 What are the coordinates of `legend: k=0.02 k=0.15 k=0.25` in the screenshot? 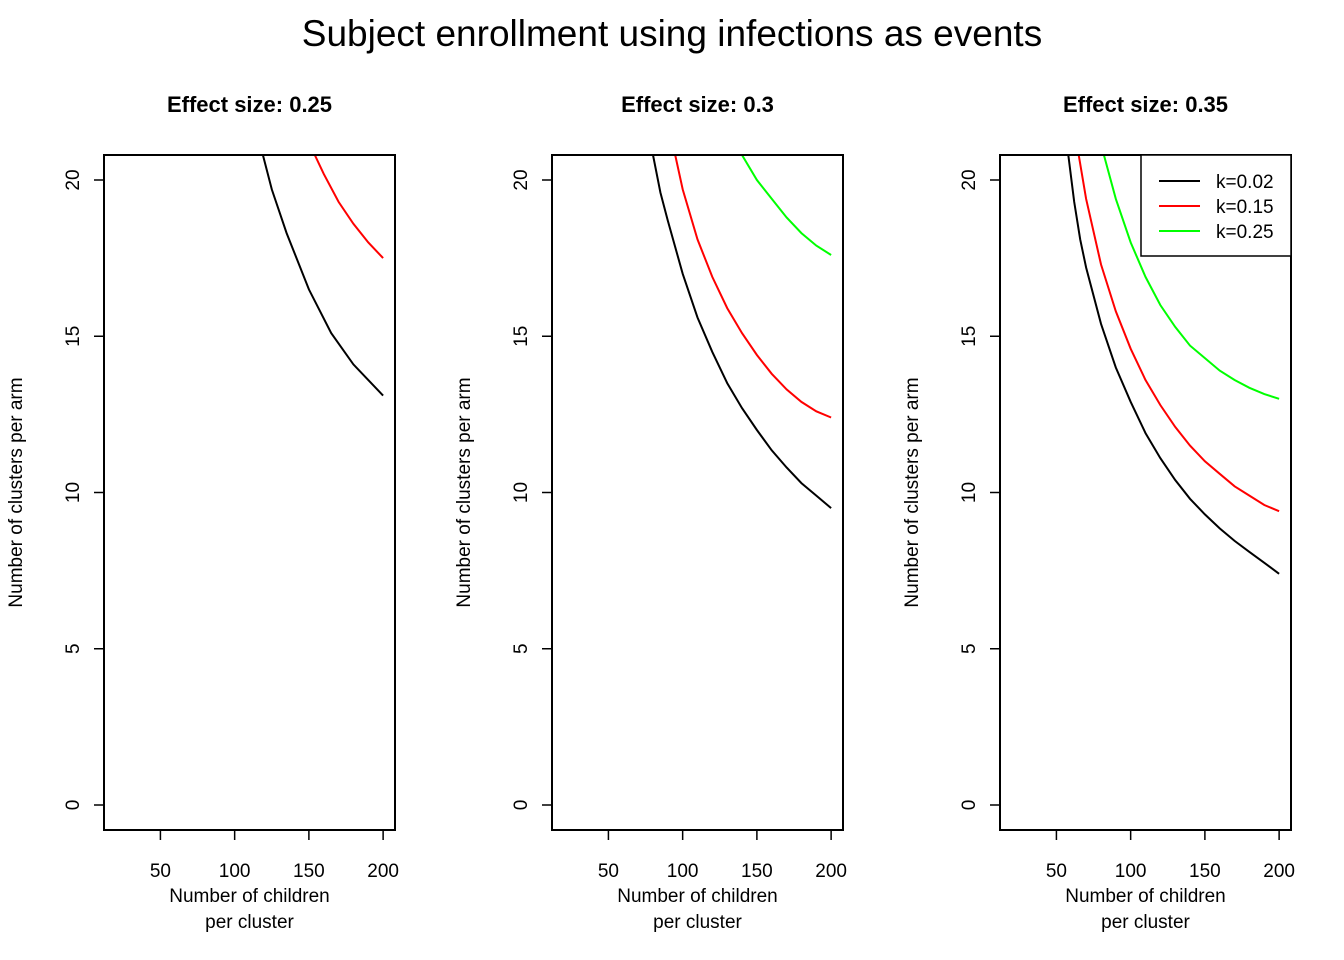 It's located at (1216, 205).